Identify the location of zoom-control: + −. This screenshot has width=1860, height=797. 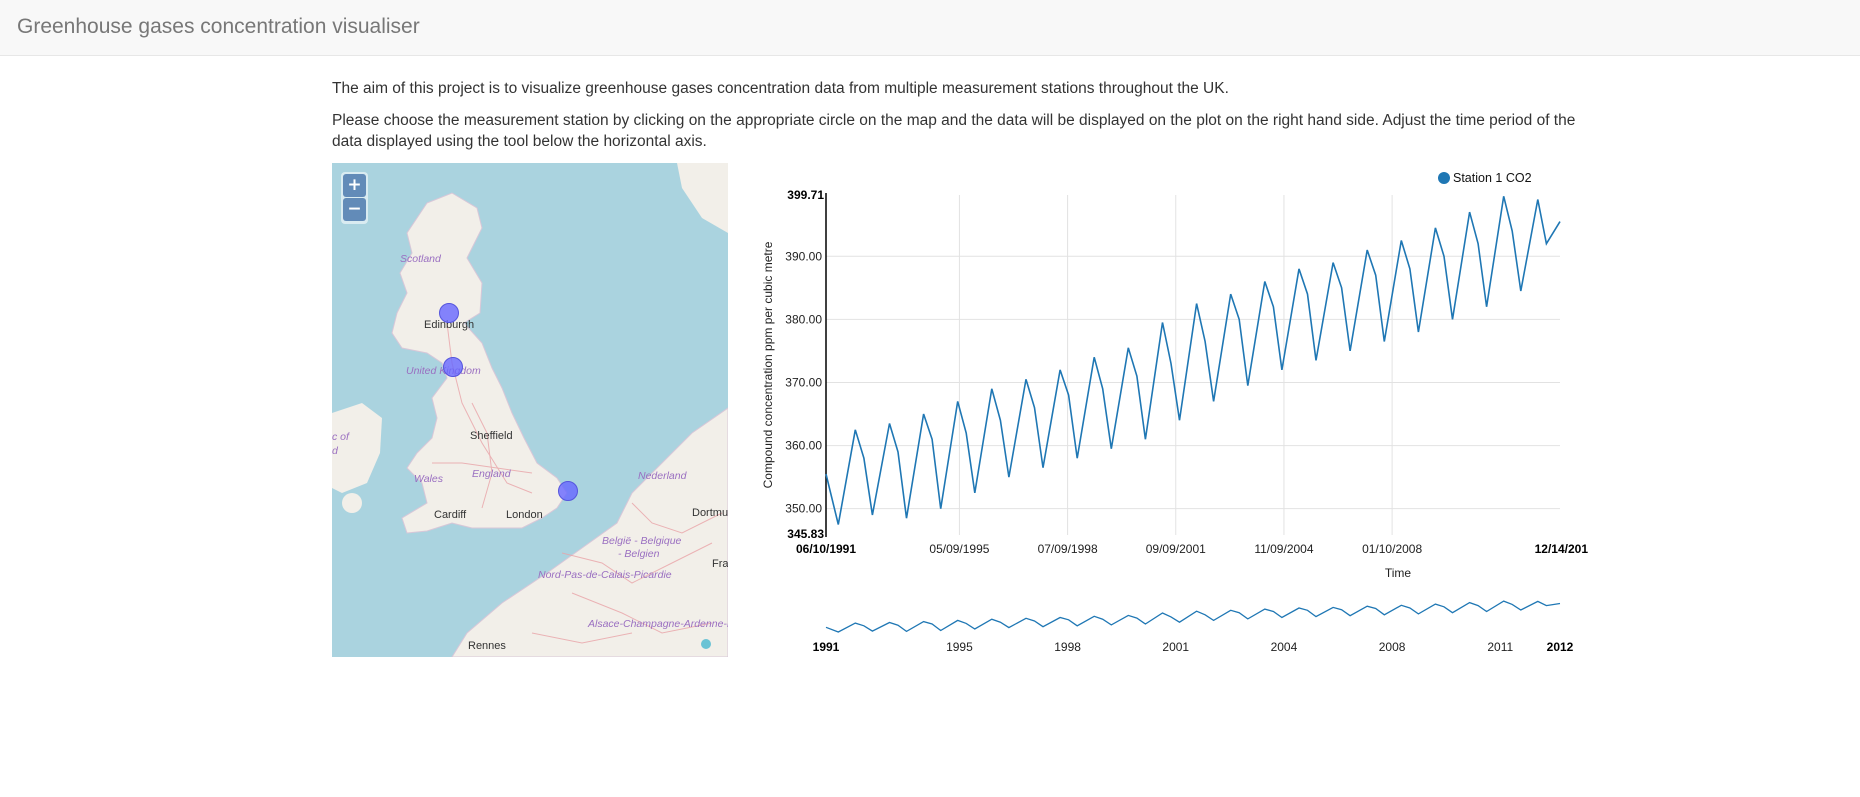
(354, 198).